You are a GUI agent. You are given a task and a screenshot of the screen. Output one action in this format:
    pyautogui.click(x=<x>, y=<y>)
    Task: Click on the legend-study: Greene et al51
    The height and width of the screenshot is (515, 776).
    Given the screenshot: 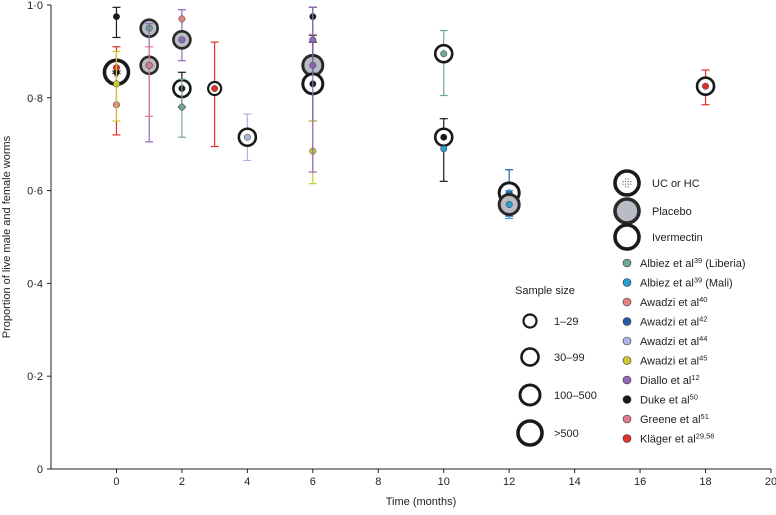 What is the action you would take?
    pyautogui.click(x=665, y=419)
    